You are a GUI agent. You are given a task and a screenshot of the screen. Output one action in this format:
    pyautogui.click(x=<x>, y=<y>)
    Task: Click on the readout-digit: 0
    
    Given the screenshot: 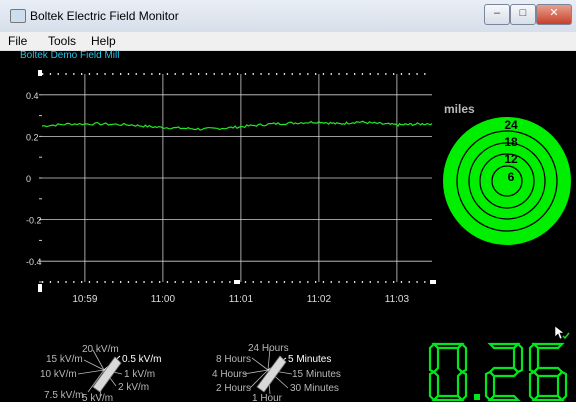 What is the action you would take?
    pyautogui.click(x=448, y=372)
    